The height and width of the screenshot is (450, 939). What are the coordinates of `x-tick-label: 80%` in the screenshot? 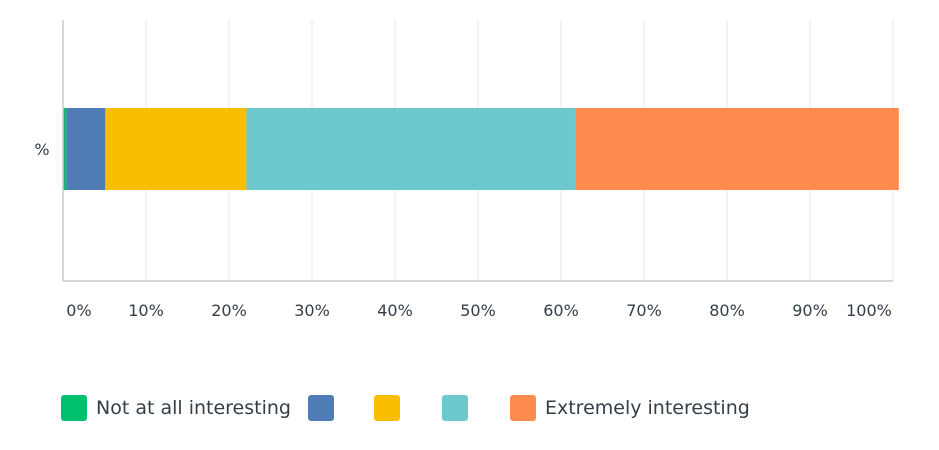 It's located at (727, 310).